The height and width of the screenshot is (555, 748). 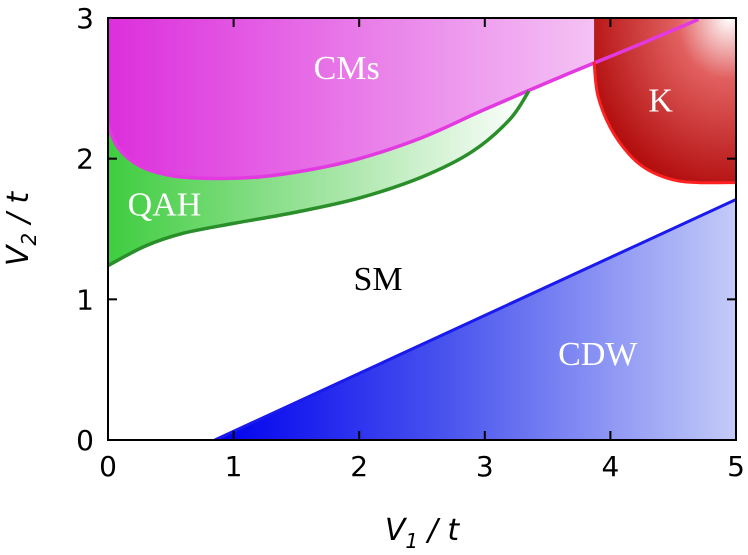 What do you see at coordinates (660, 101) in the screenshot?
I see `label-k: K` at bounding box center [660, 101].